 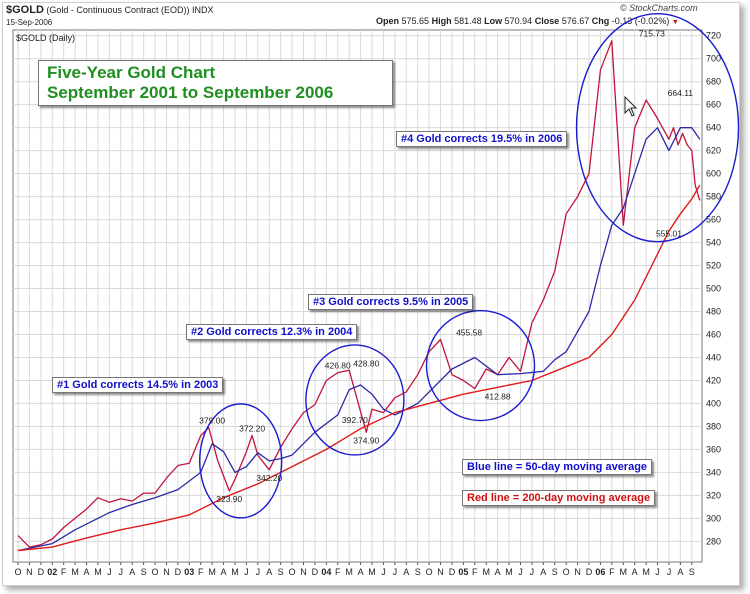 I want to click on y-tick-label: 600, so click(x=713, y=174).